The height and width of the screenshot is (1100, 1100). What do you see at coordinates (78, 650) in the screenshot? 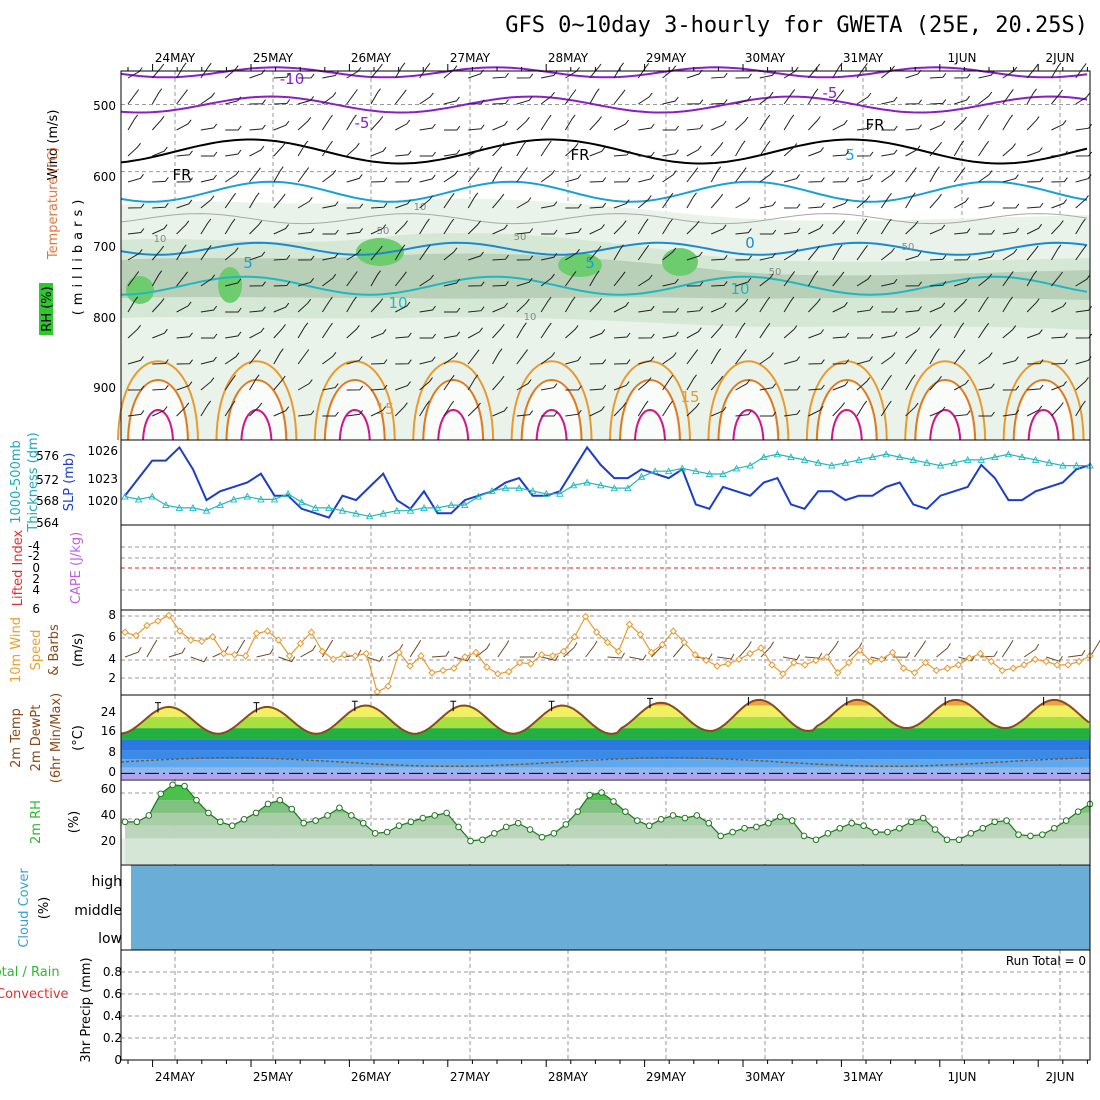
I see `wind-units: (m/s)` at bounding box center [78, 650].